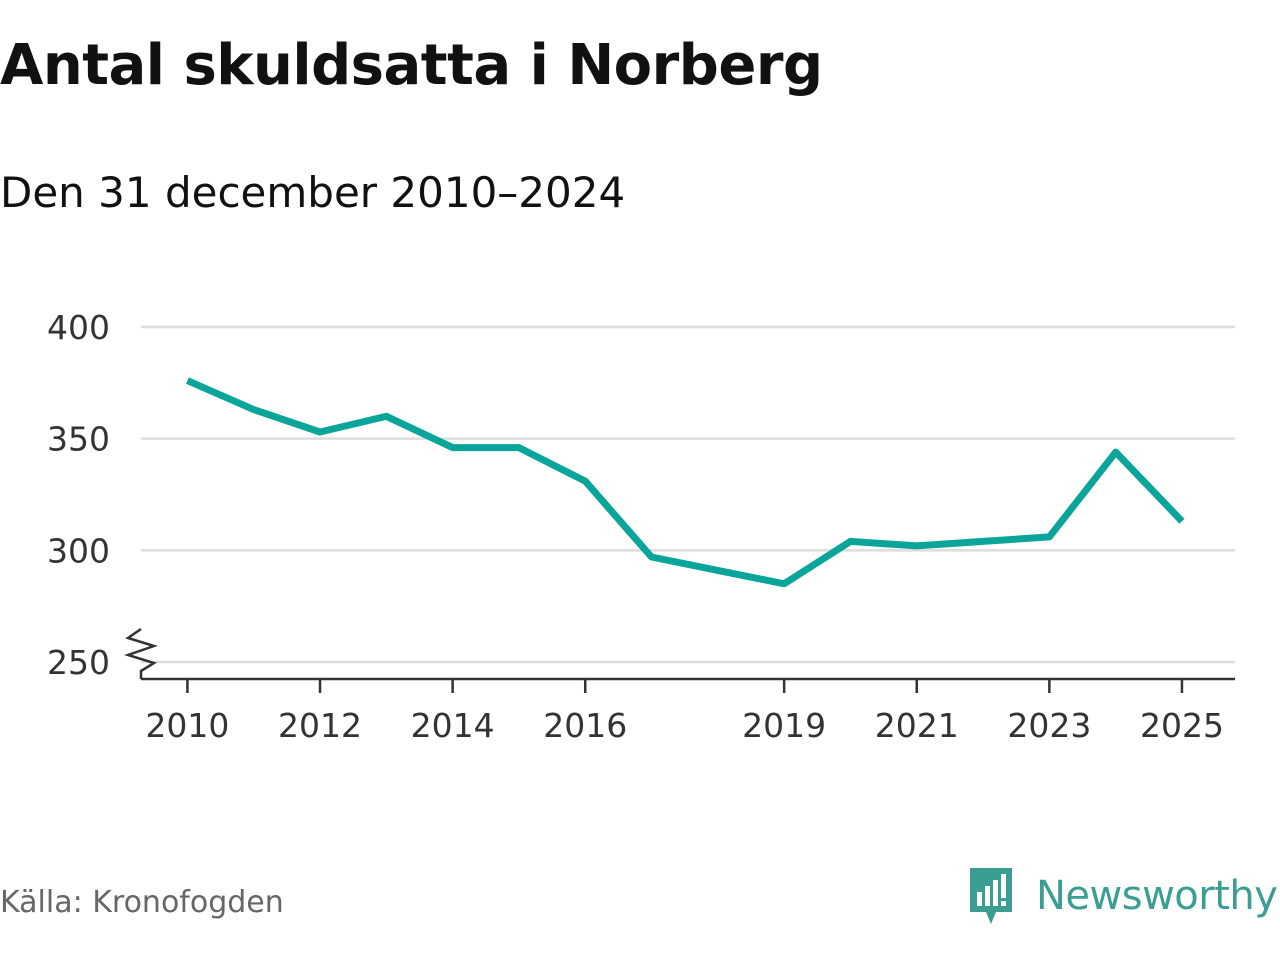 The width and height of the screenshot is (1280, 960). I want to click on chart-title: Antal skuldsatta i Norberg, so click(411, 65).